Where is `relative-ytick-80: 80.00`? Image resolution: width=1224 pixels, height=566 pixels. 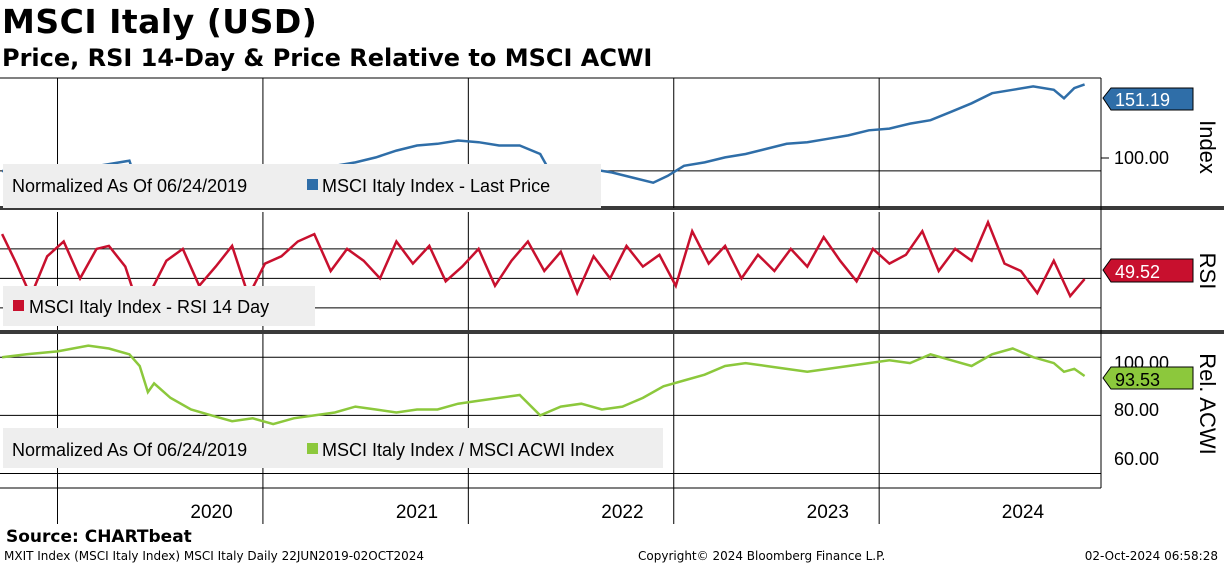
relative-ytick-80: 80.00 is located at coordinates (1136, 410).